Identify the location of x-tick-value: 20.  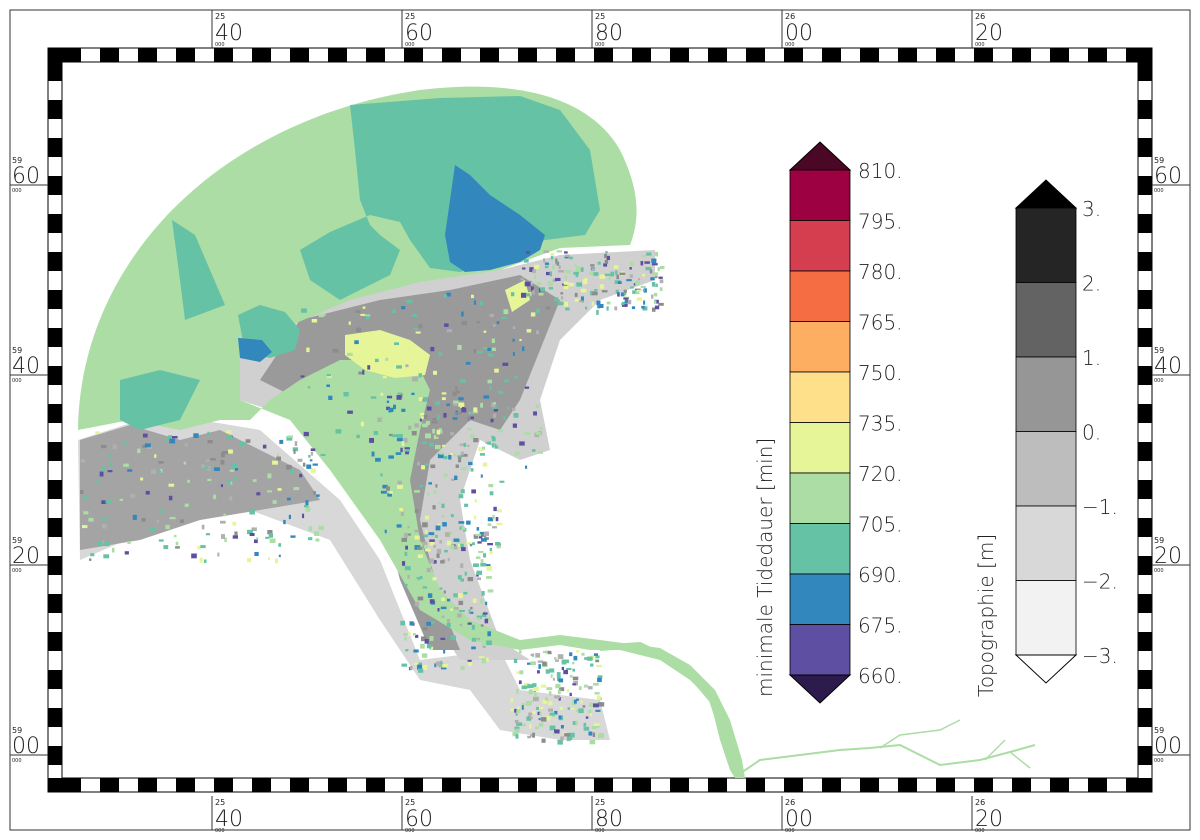
(989, 33).